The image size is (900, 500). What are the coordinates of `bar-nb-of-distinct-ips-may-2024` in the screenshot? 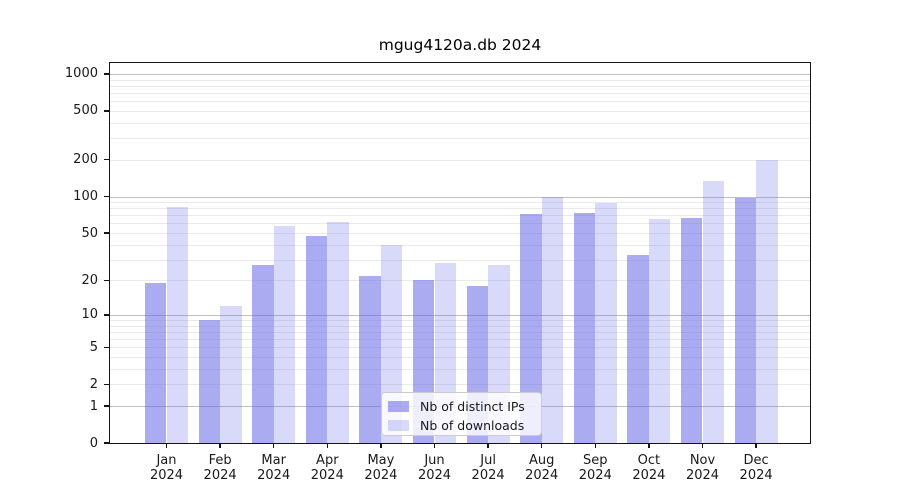 It's located at (370, 359).